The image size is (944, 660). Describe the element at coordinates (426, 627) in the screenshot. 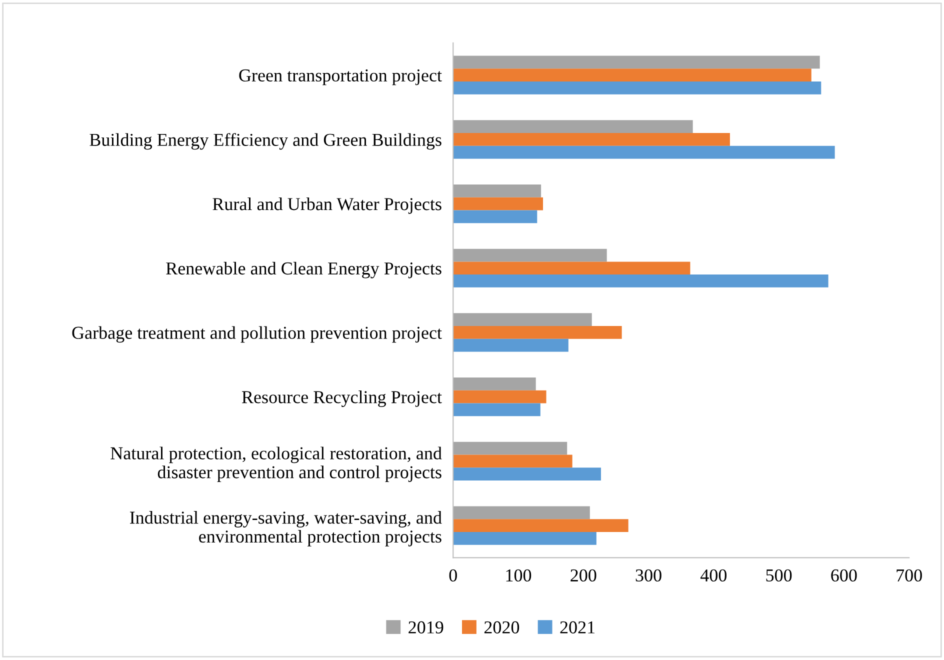

I see `legend-label: 2019` at that location.